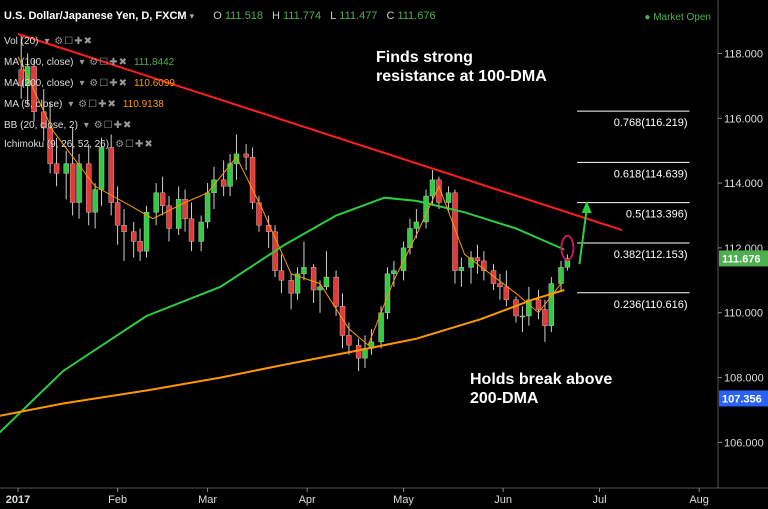  What do you see at coordinates (651, 305) in the screenshot?
I see `fib-level-label: 0.236(110.616)` at bounding box center [651, 305].